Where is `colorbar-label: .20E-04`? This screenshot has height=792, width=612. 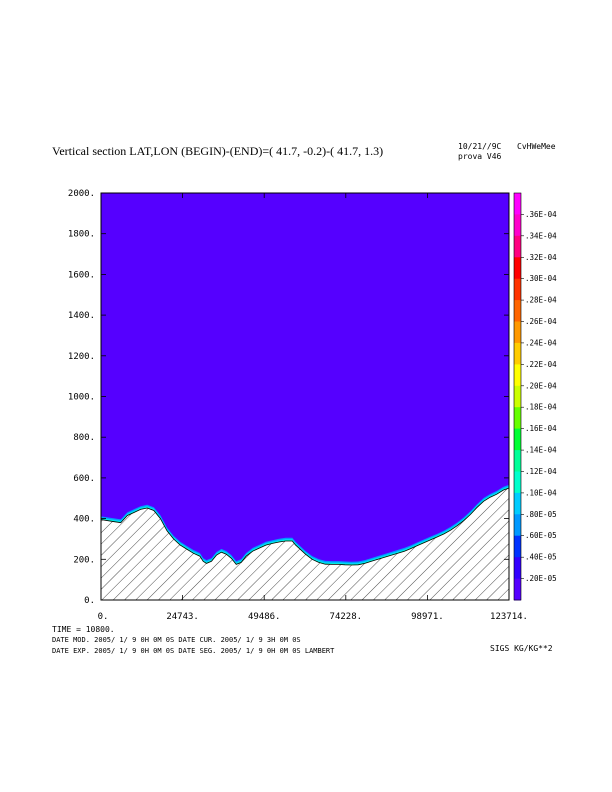
colorbar-label: .20E-04 is located at coordinates (541, 385).